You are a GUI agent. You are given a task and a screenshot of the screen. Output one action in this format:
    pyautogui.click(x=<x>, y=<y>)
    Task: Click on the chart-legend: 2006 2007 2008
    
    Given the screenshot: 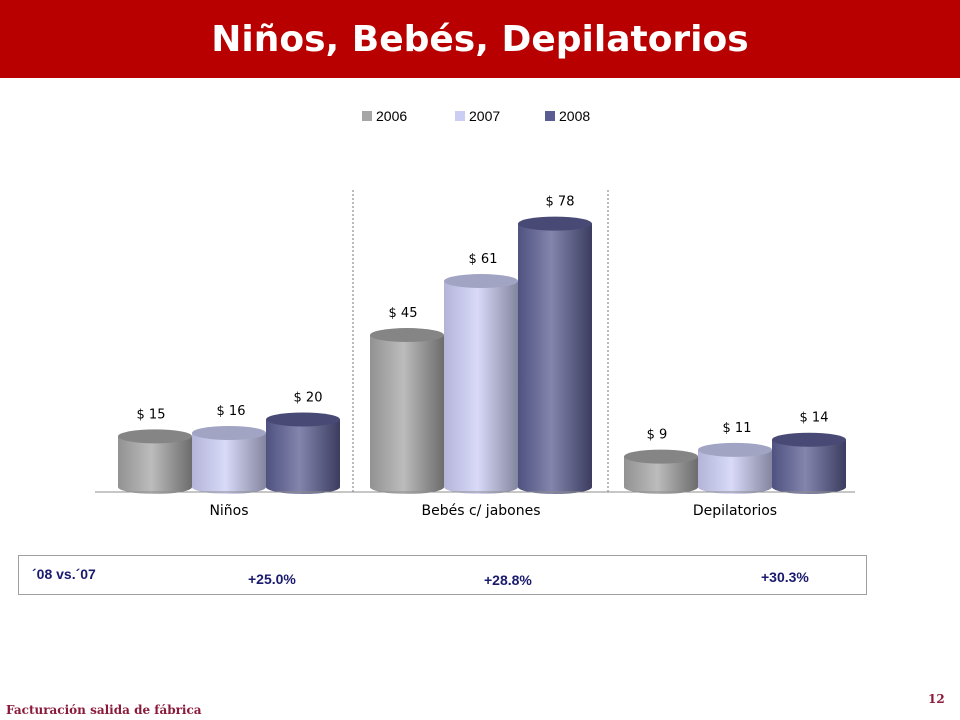 What is the action you would take?
    pyautogui.click(x=476, y=116)
    